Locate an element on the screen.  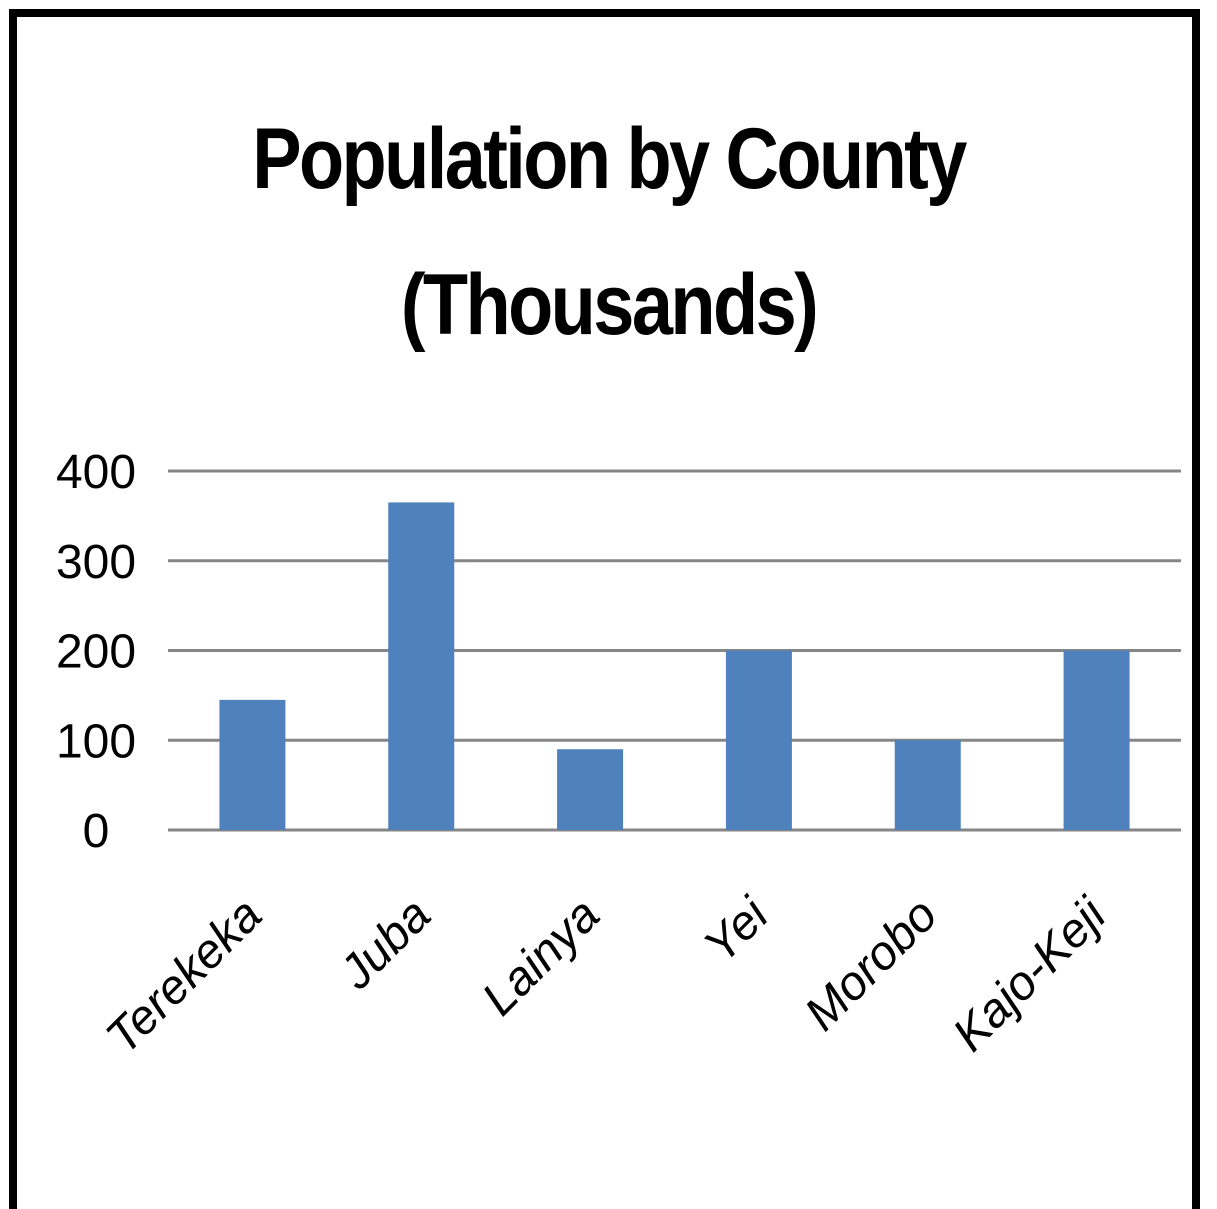
y-tick-label-200: 200 is located at coordinates (96, 652).